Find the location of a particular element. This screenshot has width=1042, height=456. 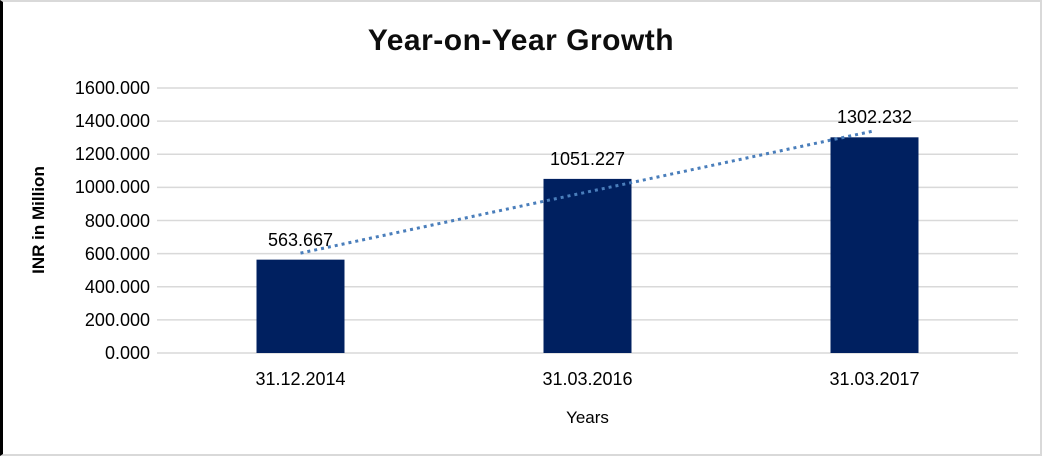

data-label: 563.667 is located at coordinates (300, 239).